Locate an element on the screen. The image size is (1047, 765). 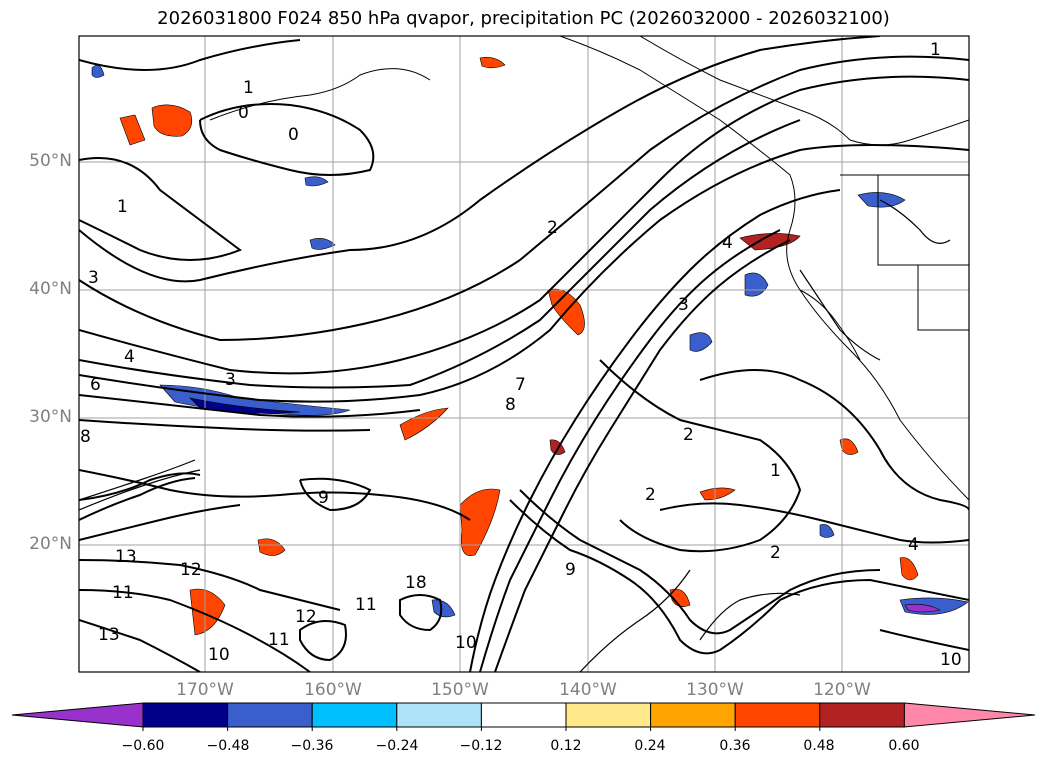
colorbar-extend-min is located at coordinates (77, 715).